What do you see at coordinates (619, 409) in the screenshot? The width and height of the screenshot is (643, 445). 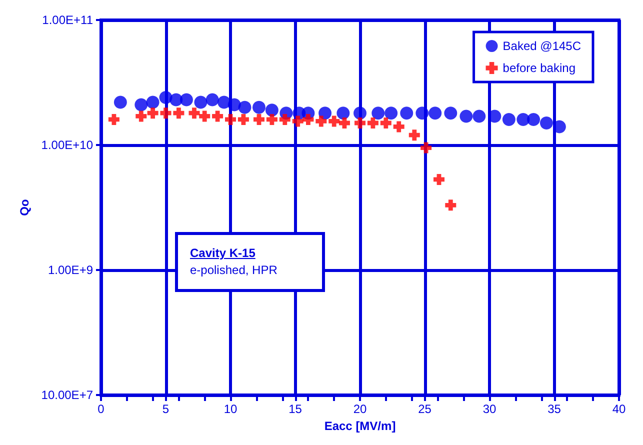 I see `x-tick-label: 40` at bounding box center [619, 409].